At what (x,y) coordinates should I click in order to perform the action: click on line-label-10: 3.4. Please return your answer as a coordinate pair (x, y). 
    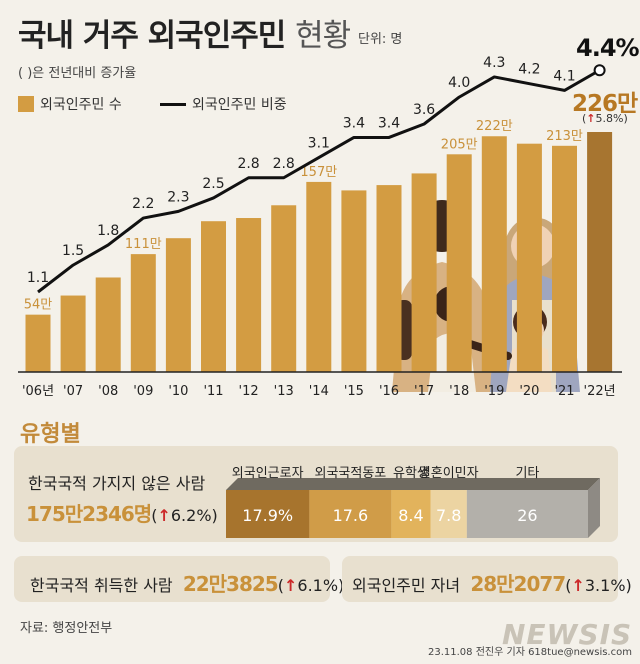
    Looking at the image, I should click on (389, 123).